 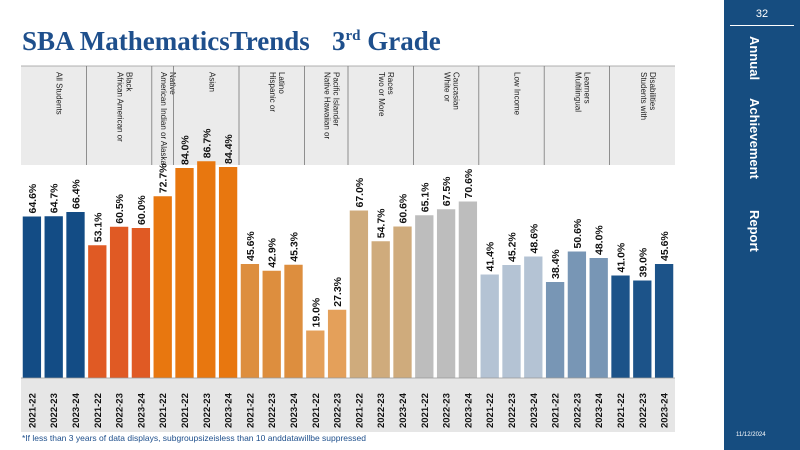 I want to click on bar-value-label: 64.6%, so click(x=33, y=198).